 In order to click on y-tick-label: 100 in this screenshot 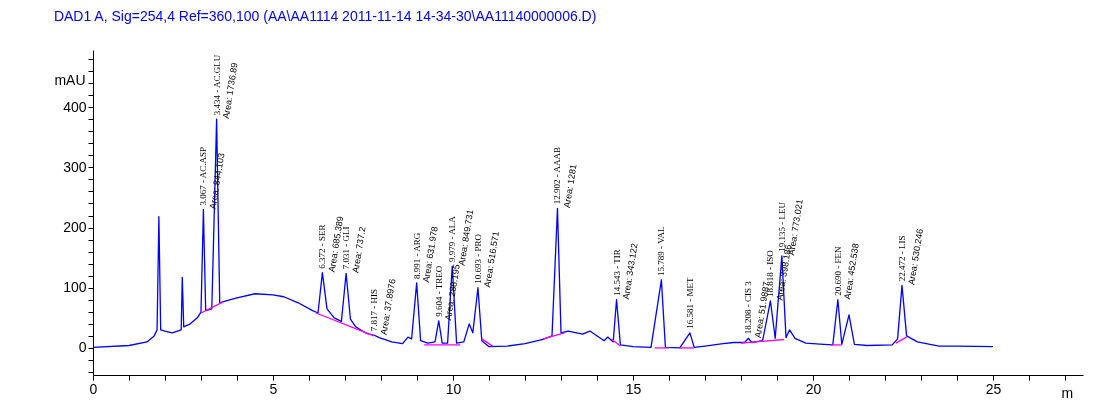, I will do `click(75, 287)`.